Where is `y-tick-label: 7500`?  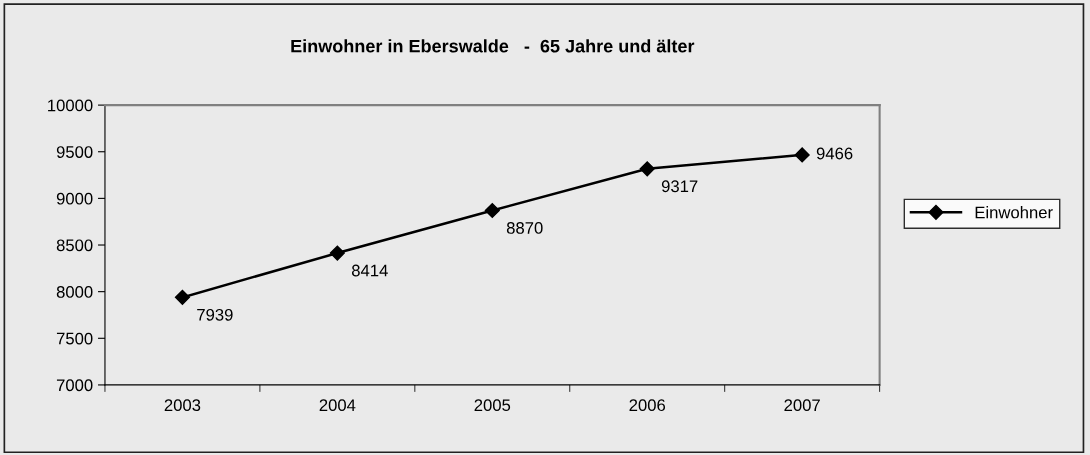 y-tick-label: 7500 is located at coordinates (74, 338).